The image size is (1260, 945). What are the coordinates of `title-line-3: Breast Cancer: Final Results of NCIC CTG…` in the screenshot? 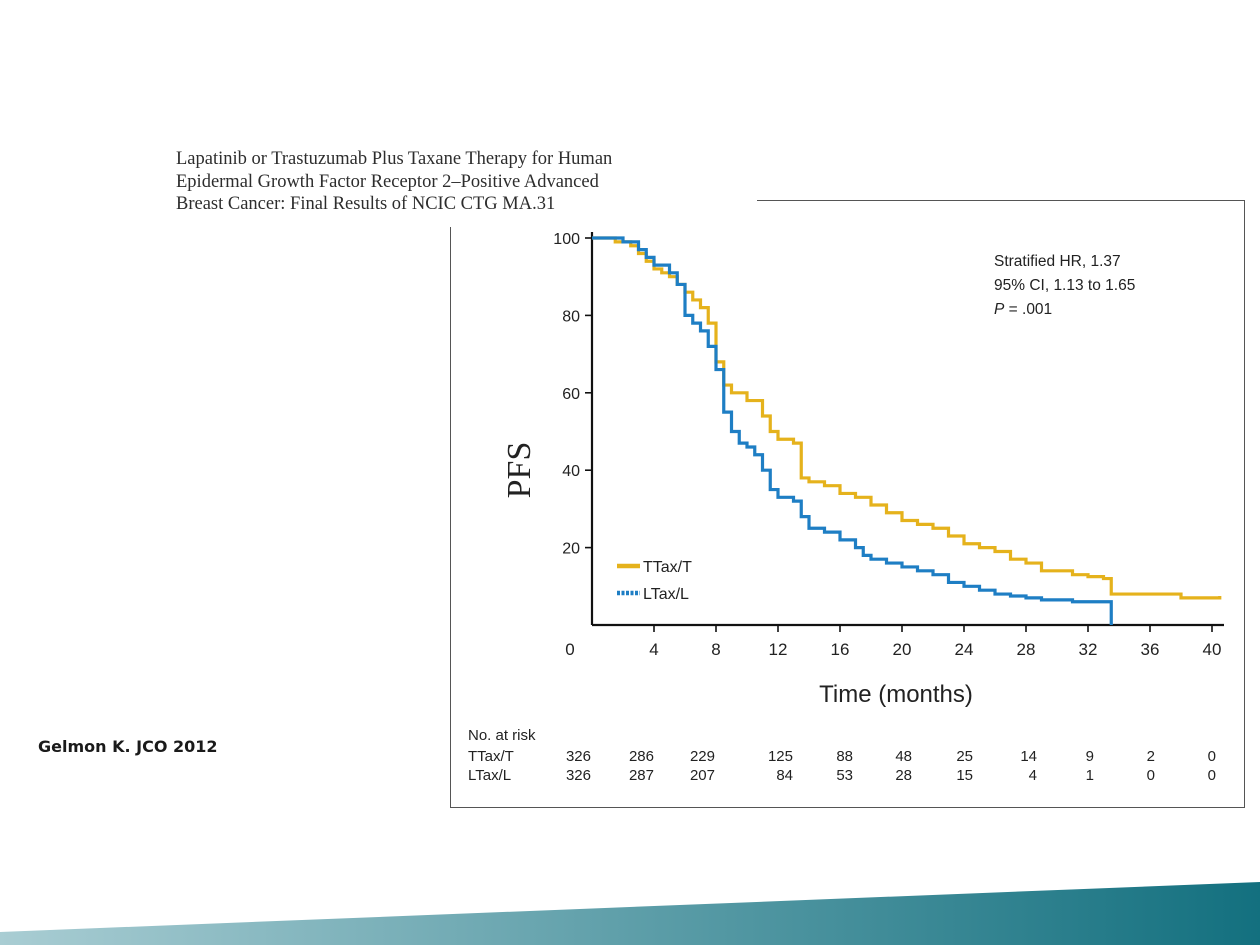 It's located at (366, 204).